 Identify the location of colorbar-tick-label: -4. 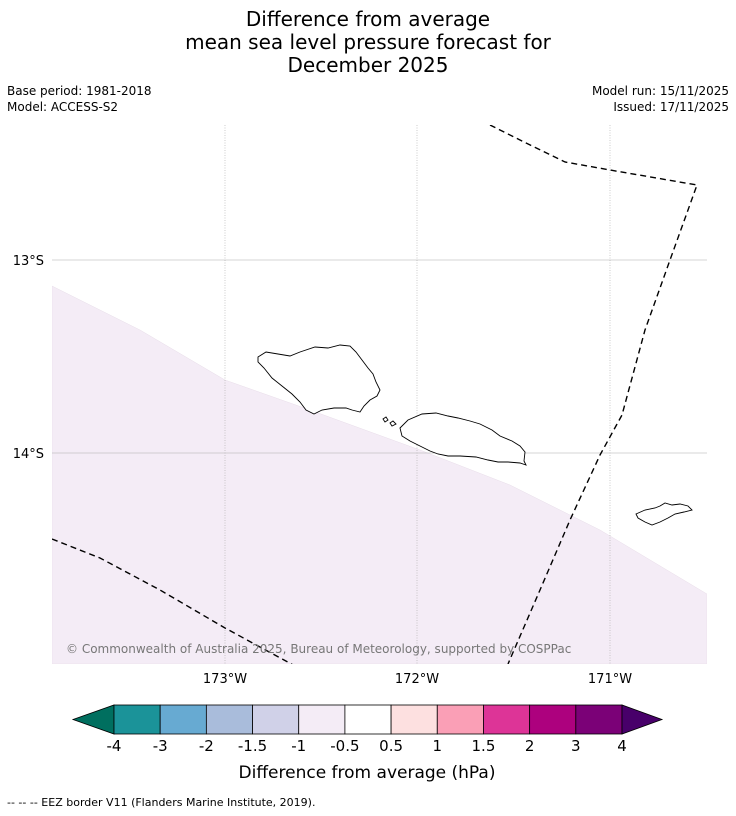
(114, 746).